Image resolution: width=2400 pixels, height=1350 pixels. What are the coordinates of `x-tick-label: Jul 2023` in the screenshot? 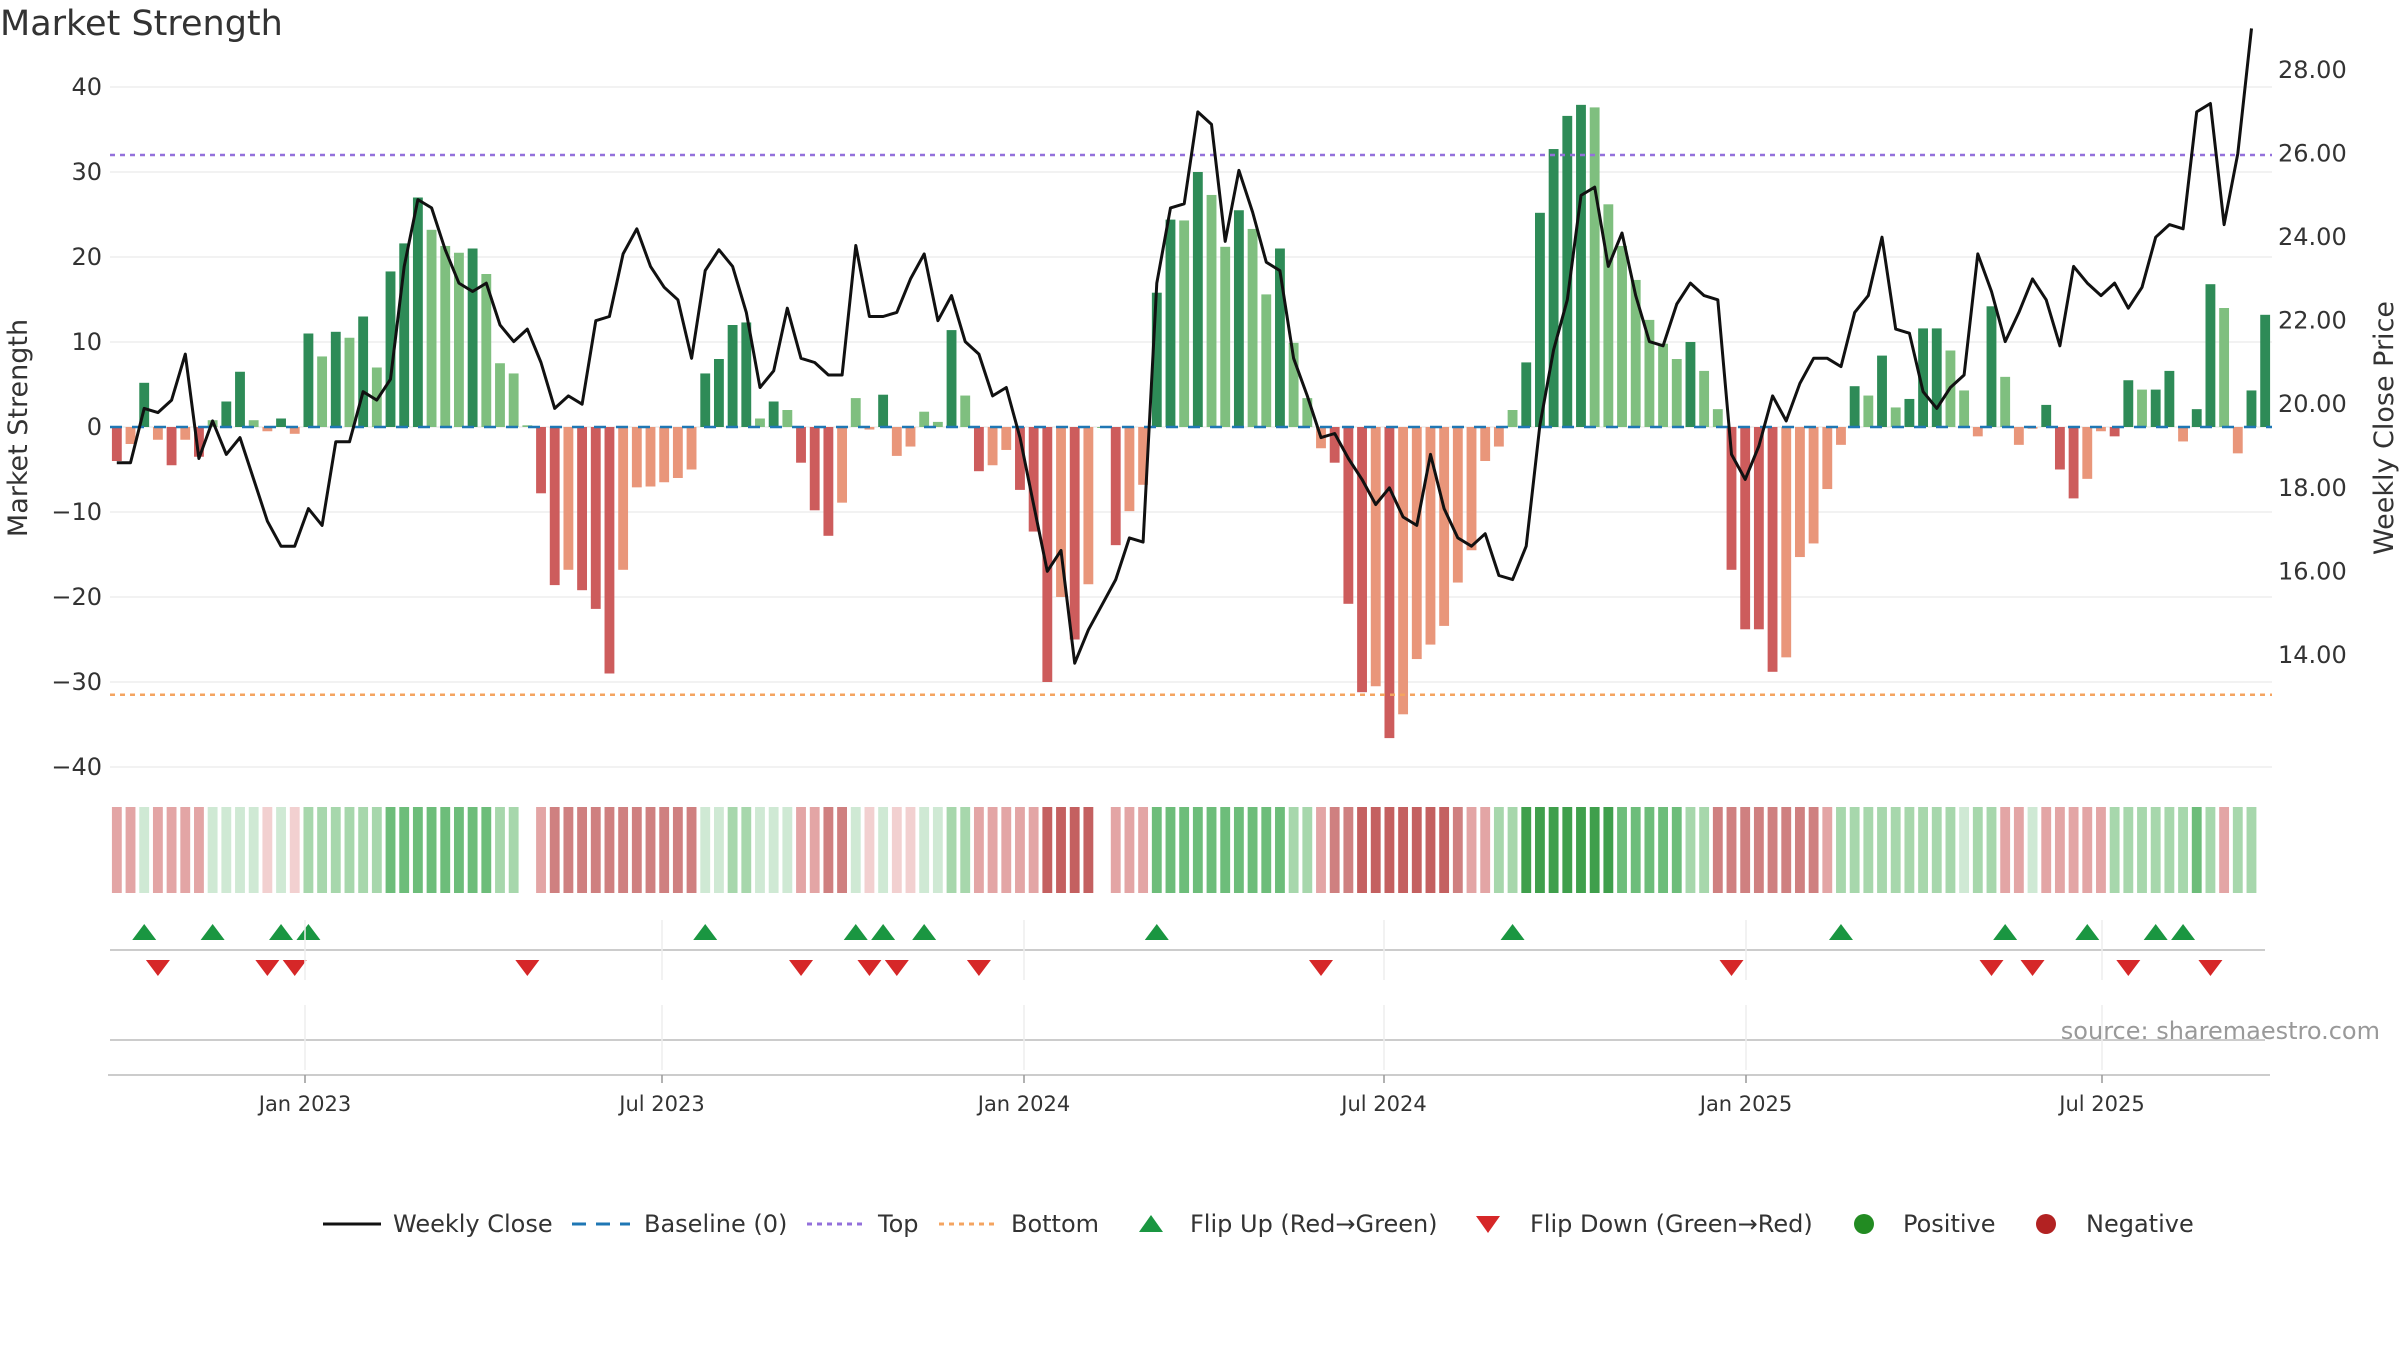 It's located at (660, 1104).